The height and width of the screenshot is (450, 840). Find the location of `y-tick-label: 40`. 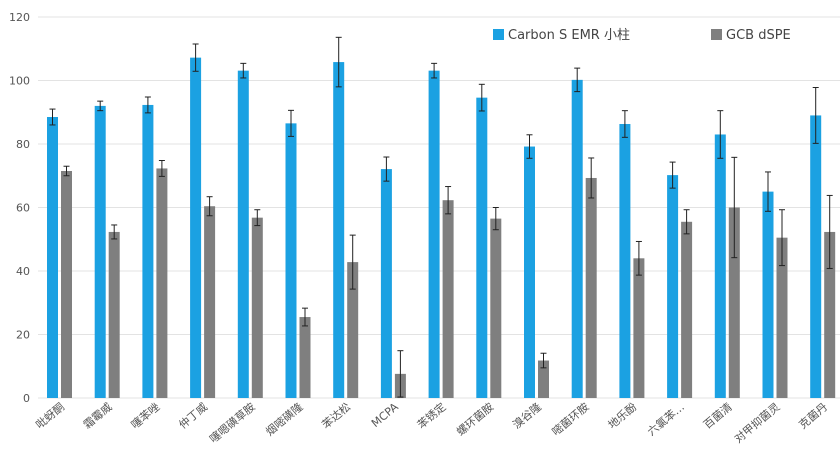

y-tick-label: 40 is located at coordinates (23, 271).